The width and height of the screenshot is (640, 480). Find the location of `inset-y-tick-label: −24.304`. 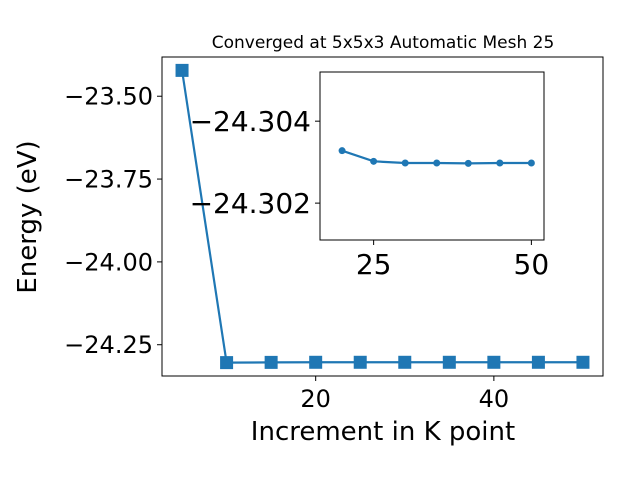

inset-y-tick-label: −24.304 is located at coordinates (250, 121).